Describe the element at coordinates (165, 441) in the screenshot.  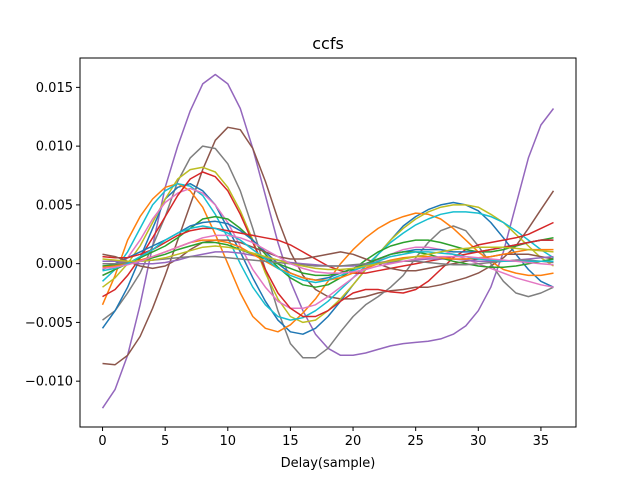
I see `x-tick-label: 5` at that location.